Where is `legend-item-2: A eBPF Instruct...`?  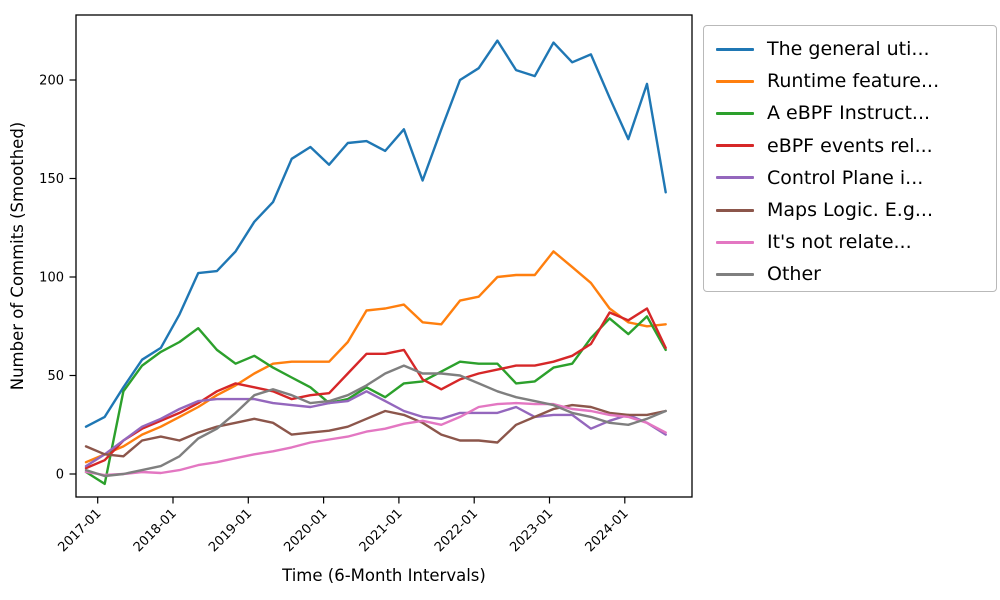
legend-item-2: A eBPF Instruct... is located at coordinates (856, 113).